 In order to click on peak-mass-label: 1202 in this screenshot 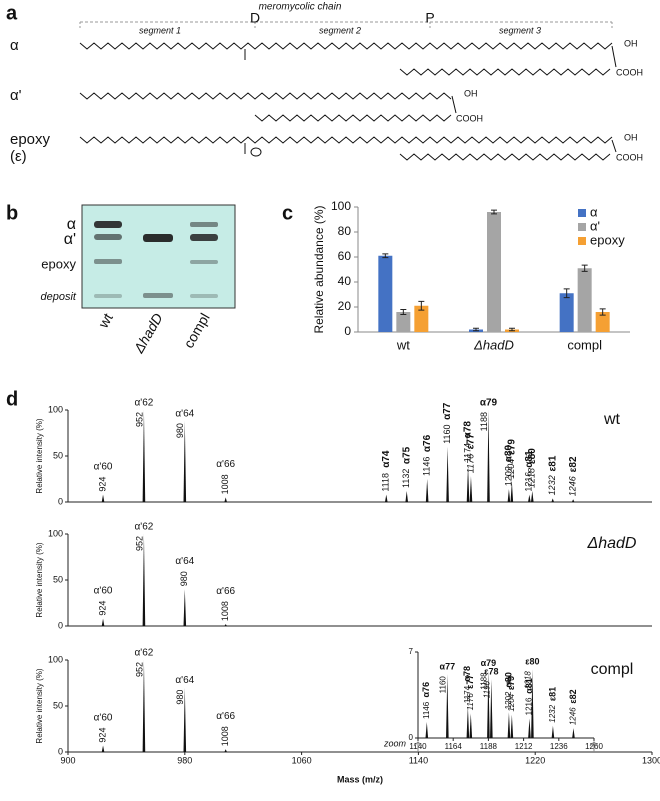, I will do `click(508, 476)`.